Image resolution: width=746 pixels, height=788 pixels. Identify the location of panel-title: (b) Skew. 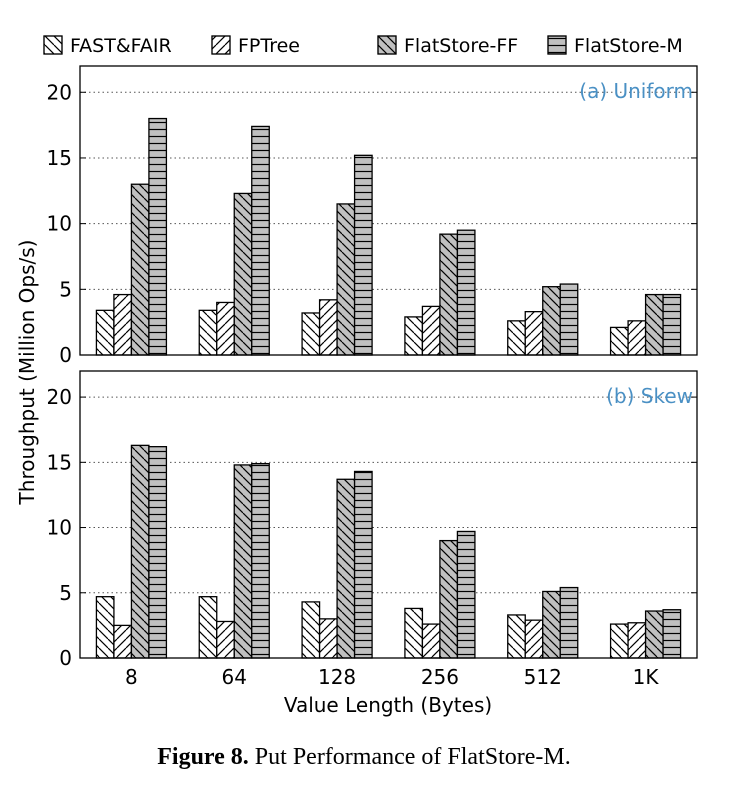
(649, 396).